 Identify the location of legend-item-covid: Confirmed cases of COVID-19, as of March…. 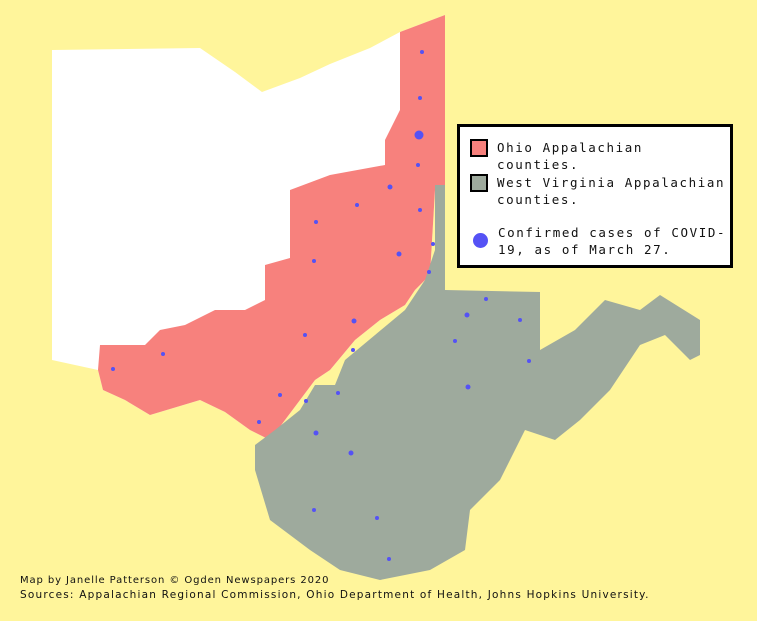
(601, 241).